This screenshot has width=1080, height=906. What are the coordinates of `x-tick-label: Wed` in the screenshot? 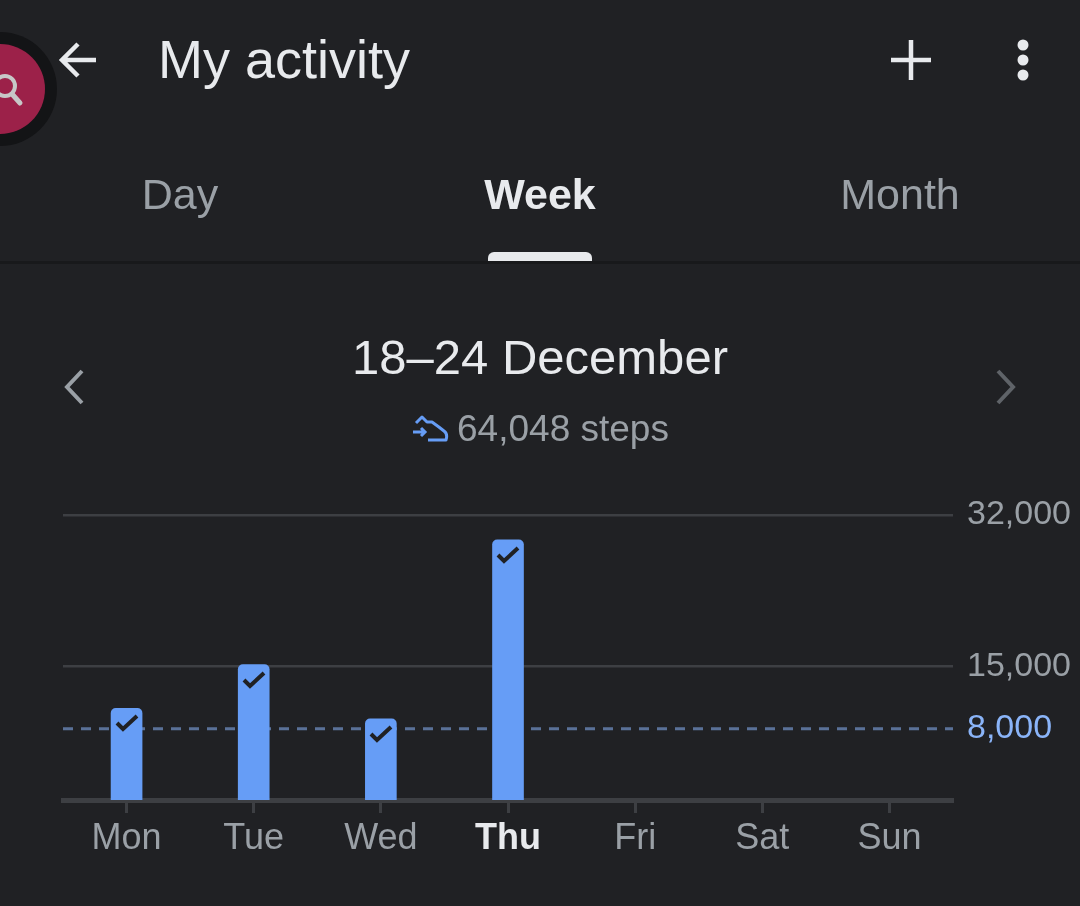 It's located at (381, 836).